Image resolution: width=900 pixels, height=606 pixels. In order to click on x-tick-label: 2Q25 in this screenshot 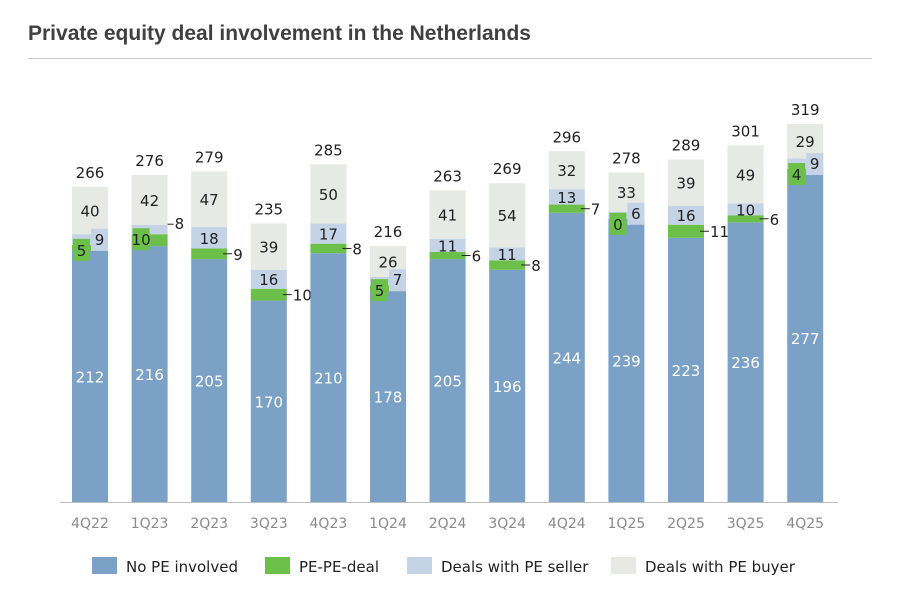, I will do `click(686, 524)`.